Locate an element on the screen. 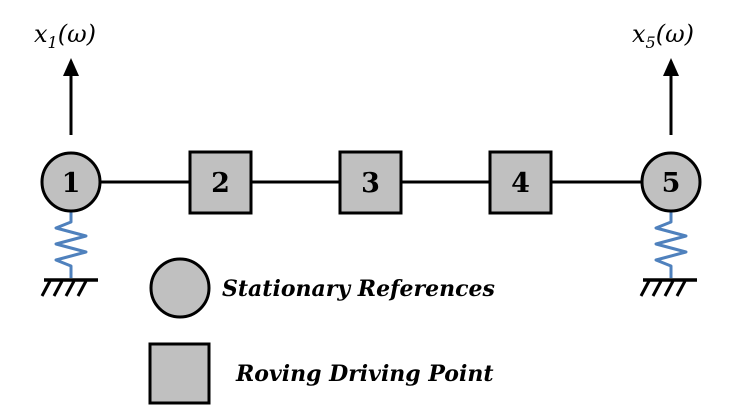 The height and width of the screenshot is (406, 741). node-2: 2 is located at coordinates (220, 182).